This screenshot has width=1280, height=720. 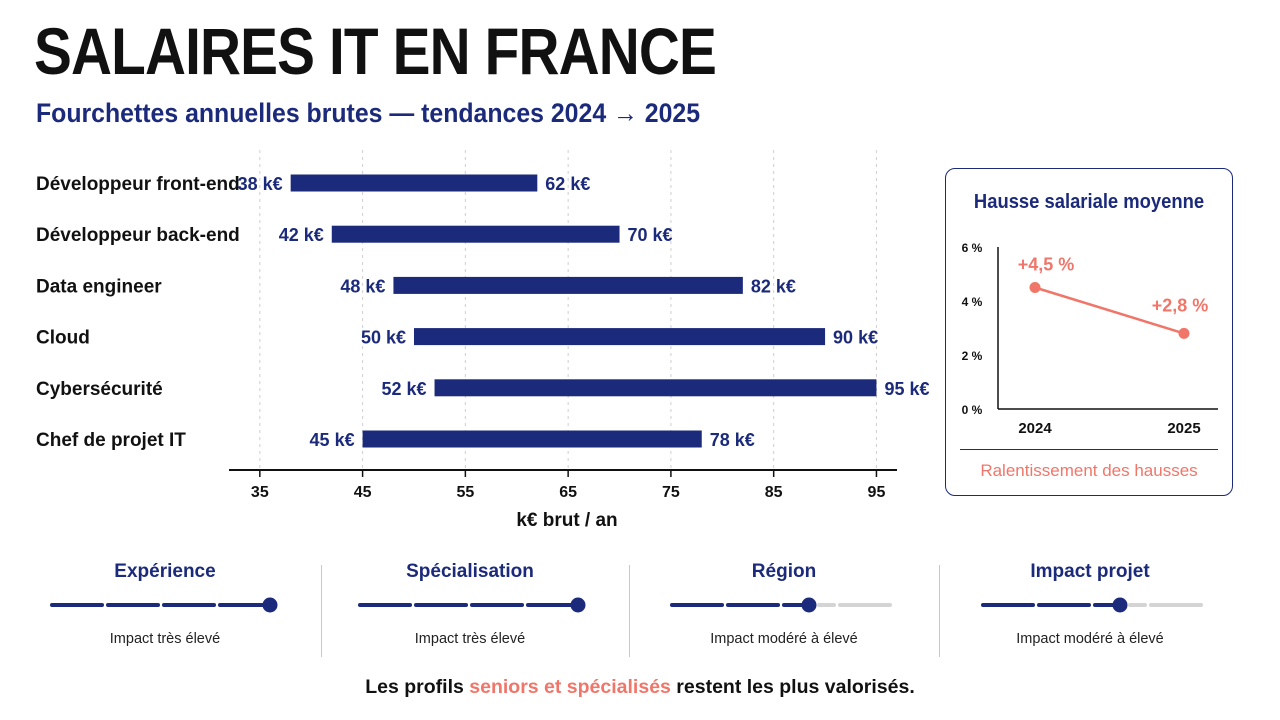 I want to click on x-tick-label: 95, so click(x=877, y=492).